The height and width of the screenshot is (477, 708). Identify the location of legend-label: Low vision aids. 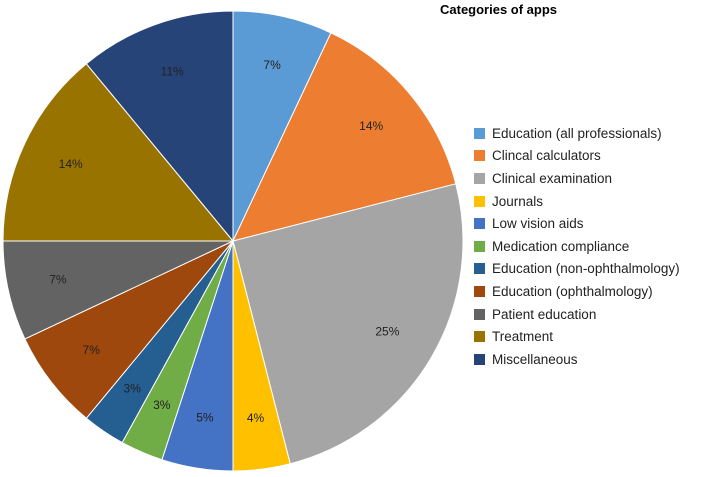
(538, 224).